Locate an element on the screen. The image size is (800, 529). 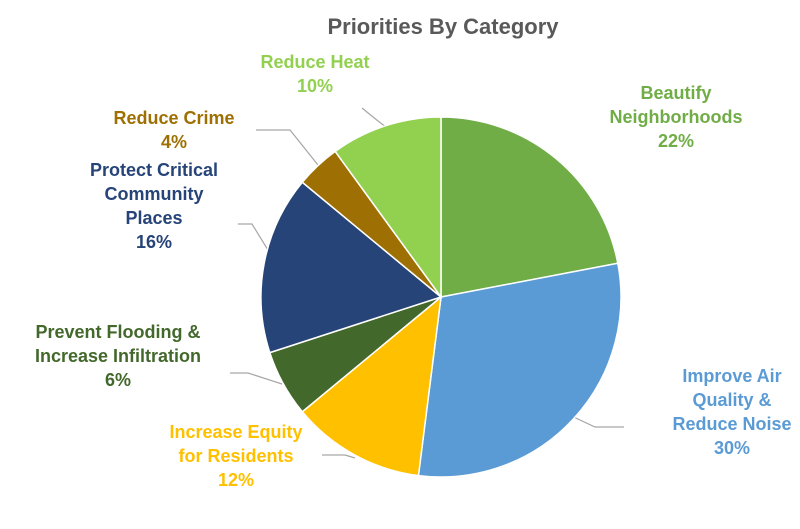
slice-percent: 12% is located at coordinates (236, 480).